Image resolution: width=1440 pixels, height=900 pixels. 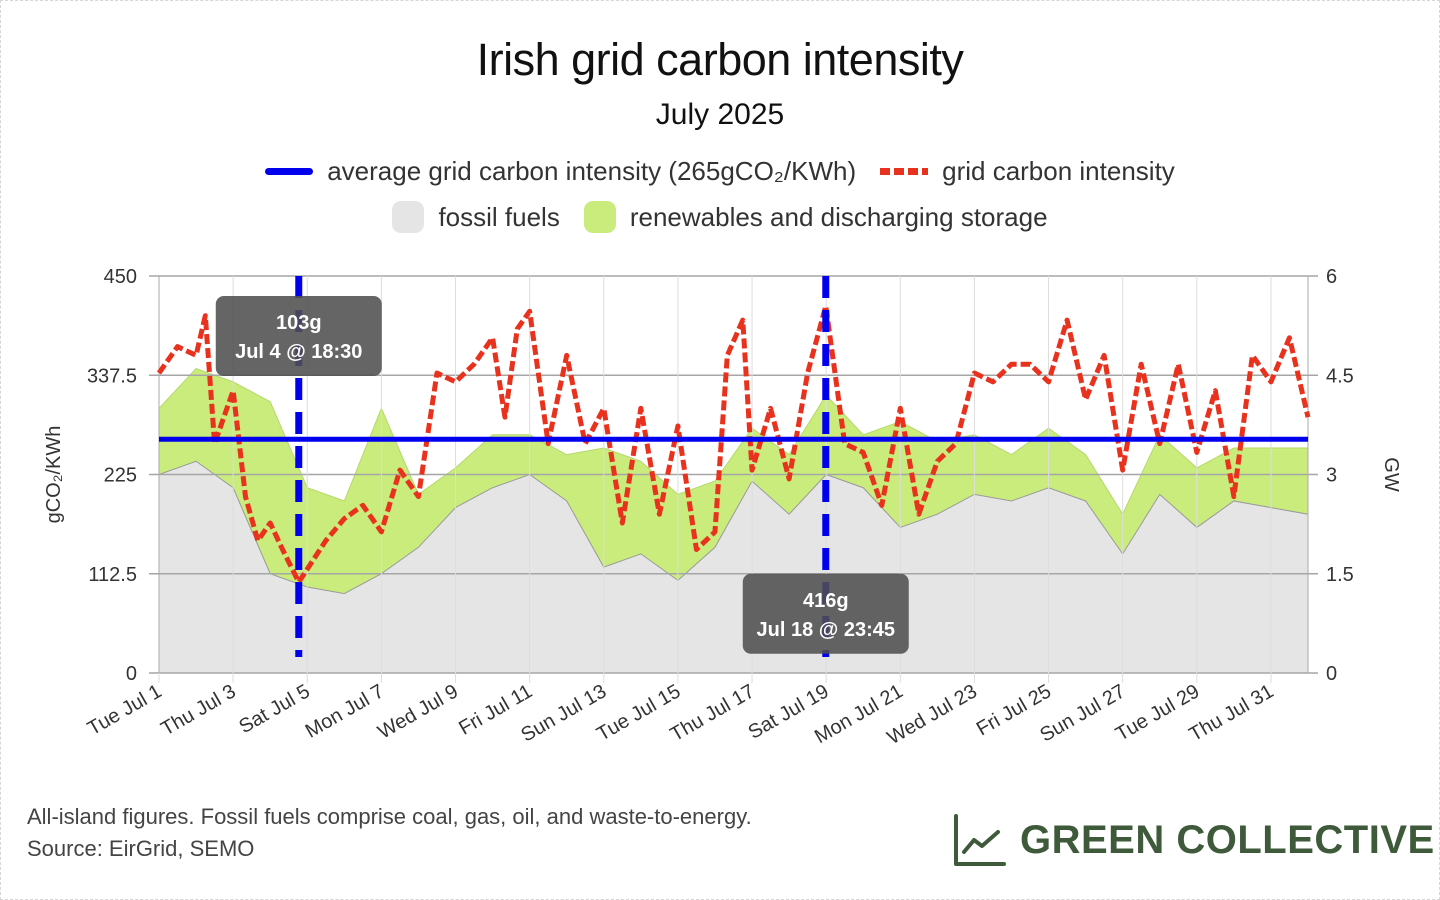 What do you see at coordinates (1232, 713) in the screenshot?
I see `x-tick-label: Thu Jul 31` at bounding box center [1232, 713].